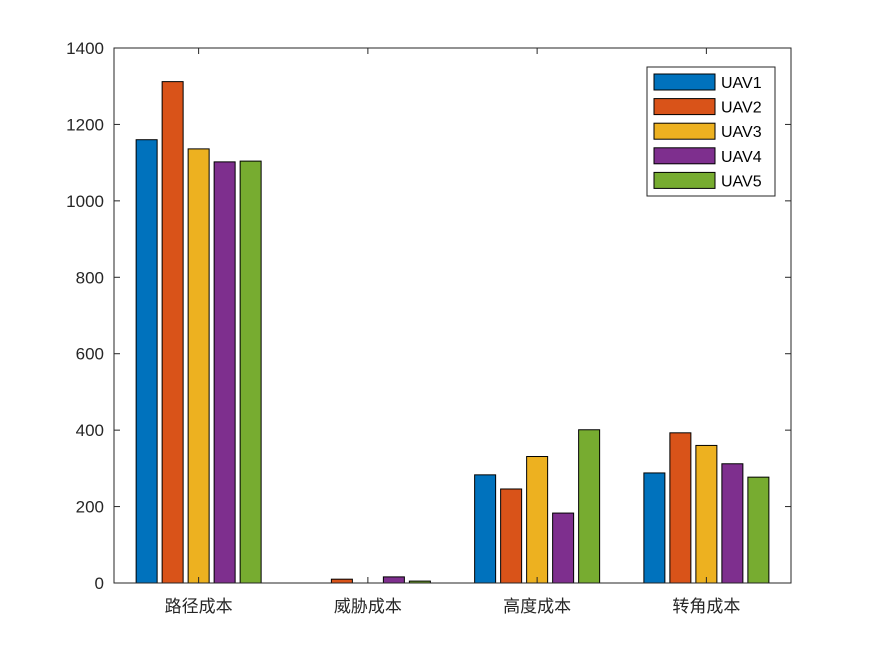 Image resolution: width=875 pixels, height=656 pixels. What do you see at coordinates (741, 83) in the screenshot?
I see `legend-label-uav1: UAV1` at bounding box center [741, 83].